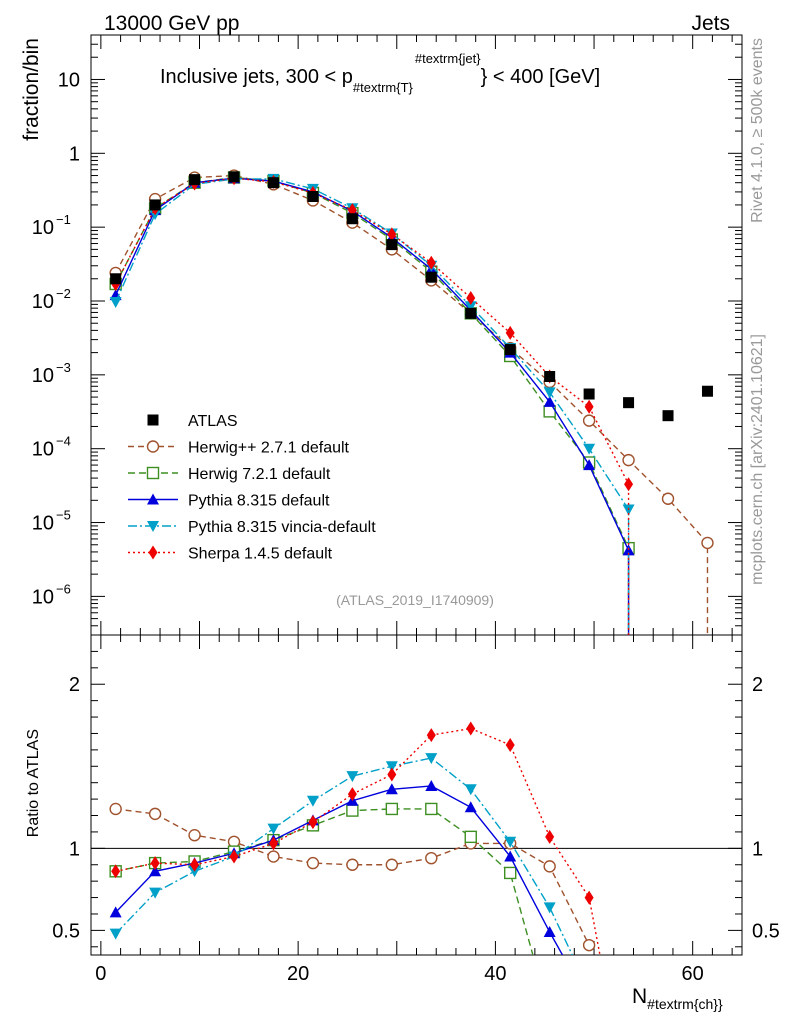 The width and height of the screenshot is (786, 1024). What do you see at coordinates (31, 89) in the screenshot?
I see `main-y-axis-label: fraction/bin` at bounding box center [31, 89].